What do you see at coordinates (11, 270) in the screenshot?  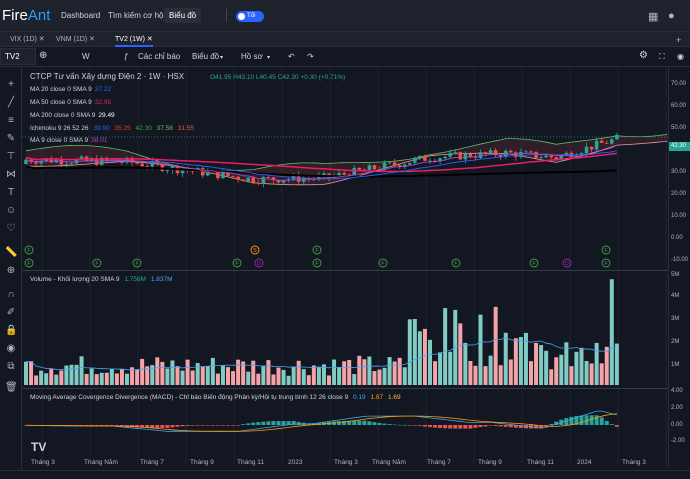 I see `zoom-icon: ⊕` at bounding box center [11, 270].